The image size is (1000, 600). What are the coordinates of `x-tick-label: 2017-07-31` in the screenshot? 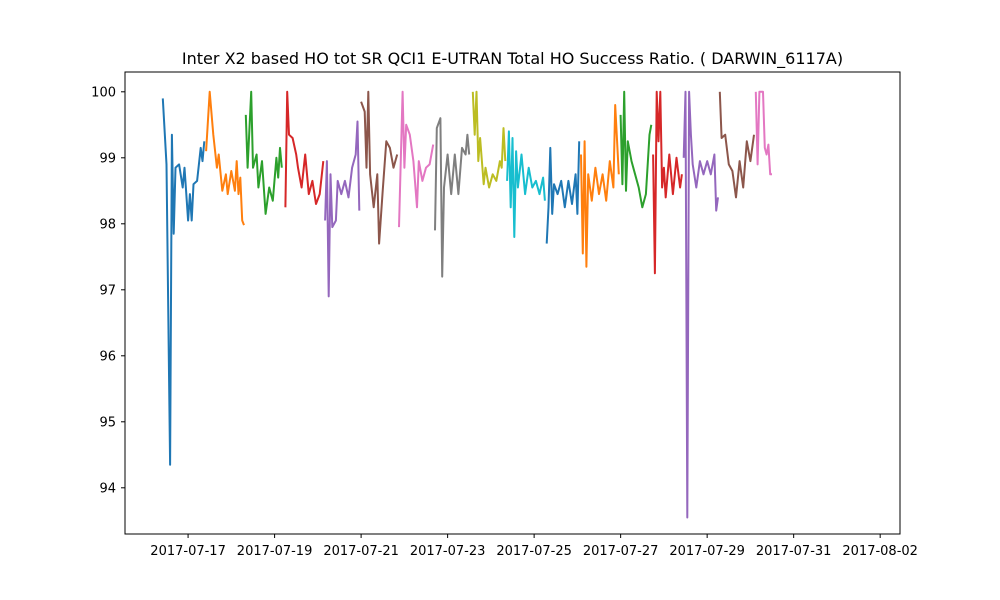 It's located at (794, 551).